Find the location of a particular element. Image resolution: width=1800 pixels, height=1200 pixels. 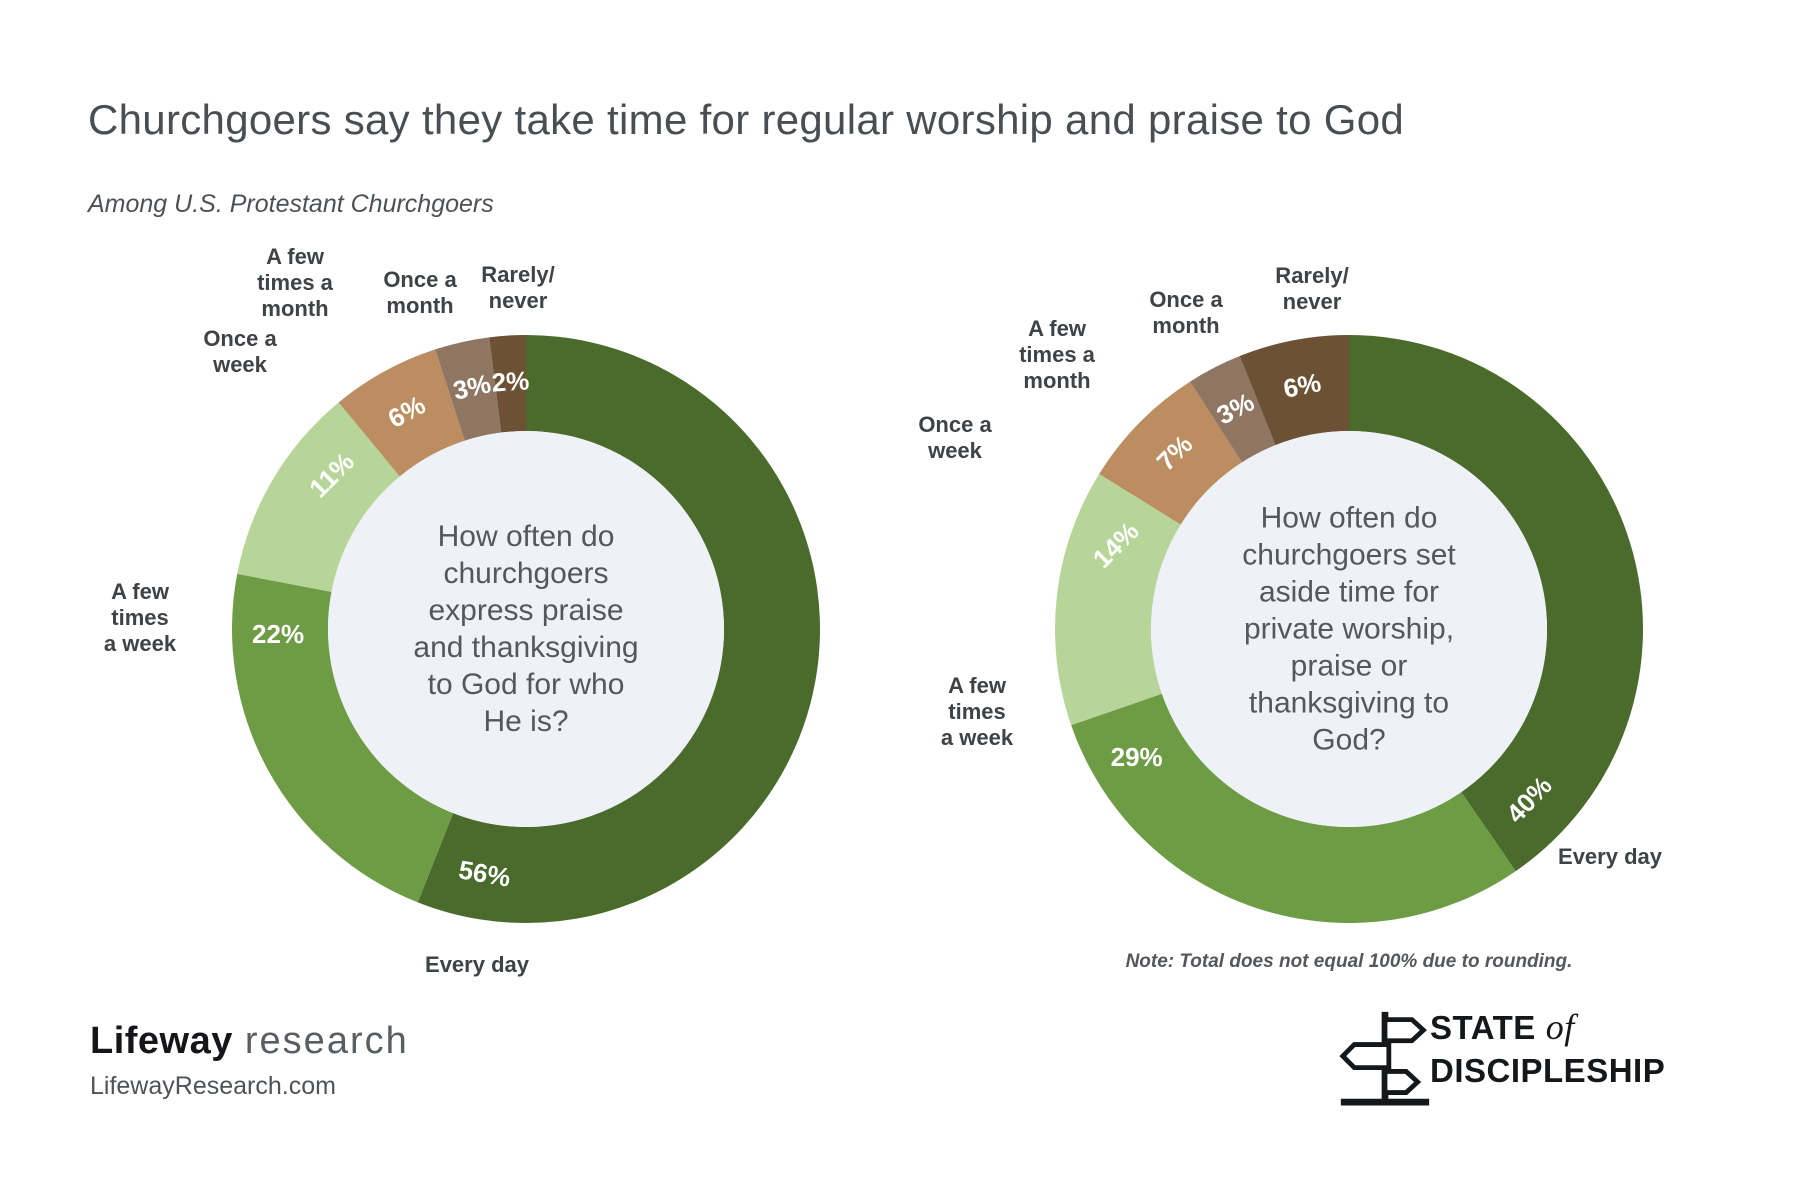

lifeway-research-logo: Lifeway research is located at coordinates (249, 1041).